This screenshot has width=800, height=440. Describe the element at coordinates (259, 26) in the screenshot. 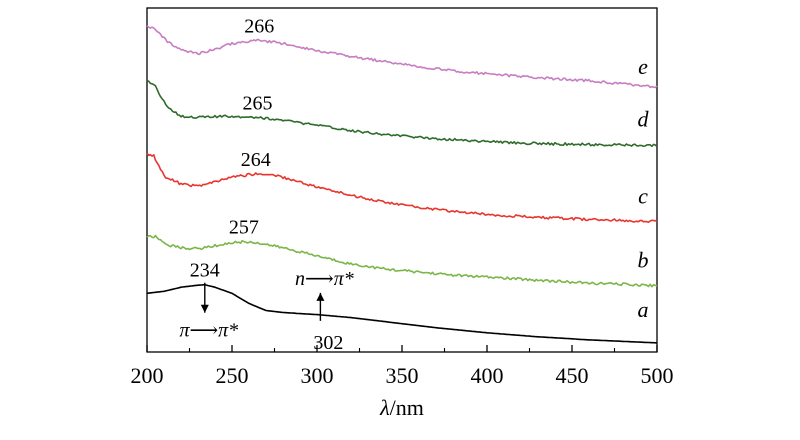

I see `peak-label-266: 266` at that location.